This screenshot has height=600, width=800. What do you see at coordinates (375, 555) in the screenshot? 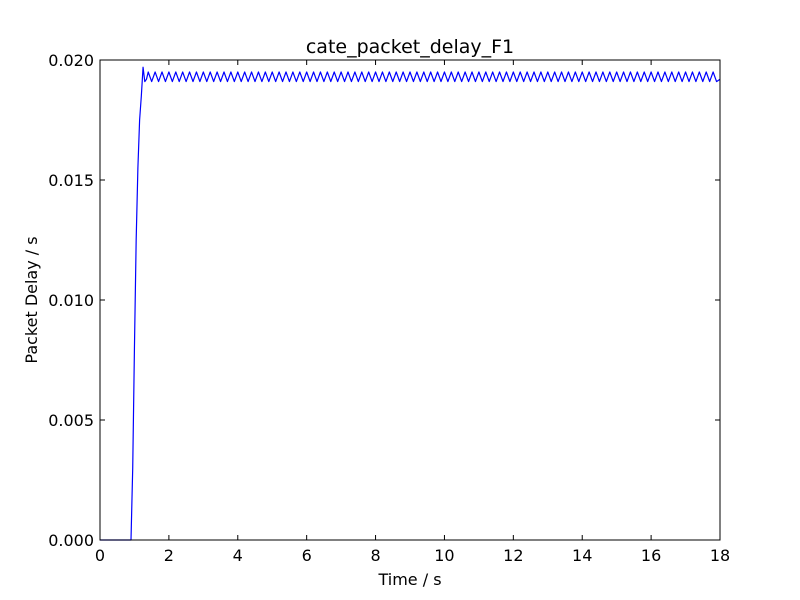
I see `x-tick-label: 8` at bounding box center [375, 555].